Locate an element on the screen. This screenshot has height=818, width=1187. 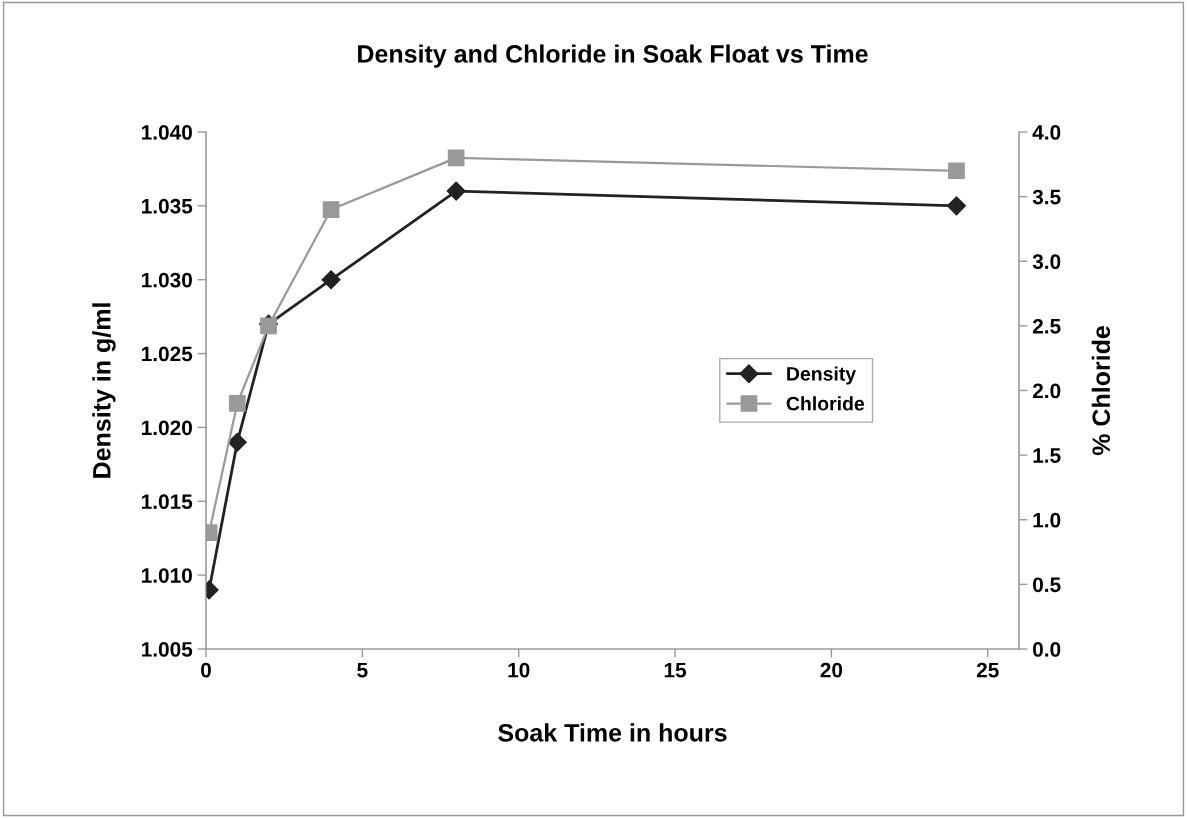
x-tick-label: 25 is located at coordinates (987, 670).